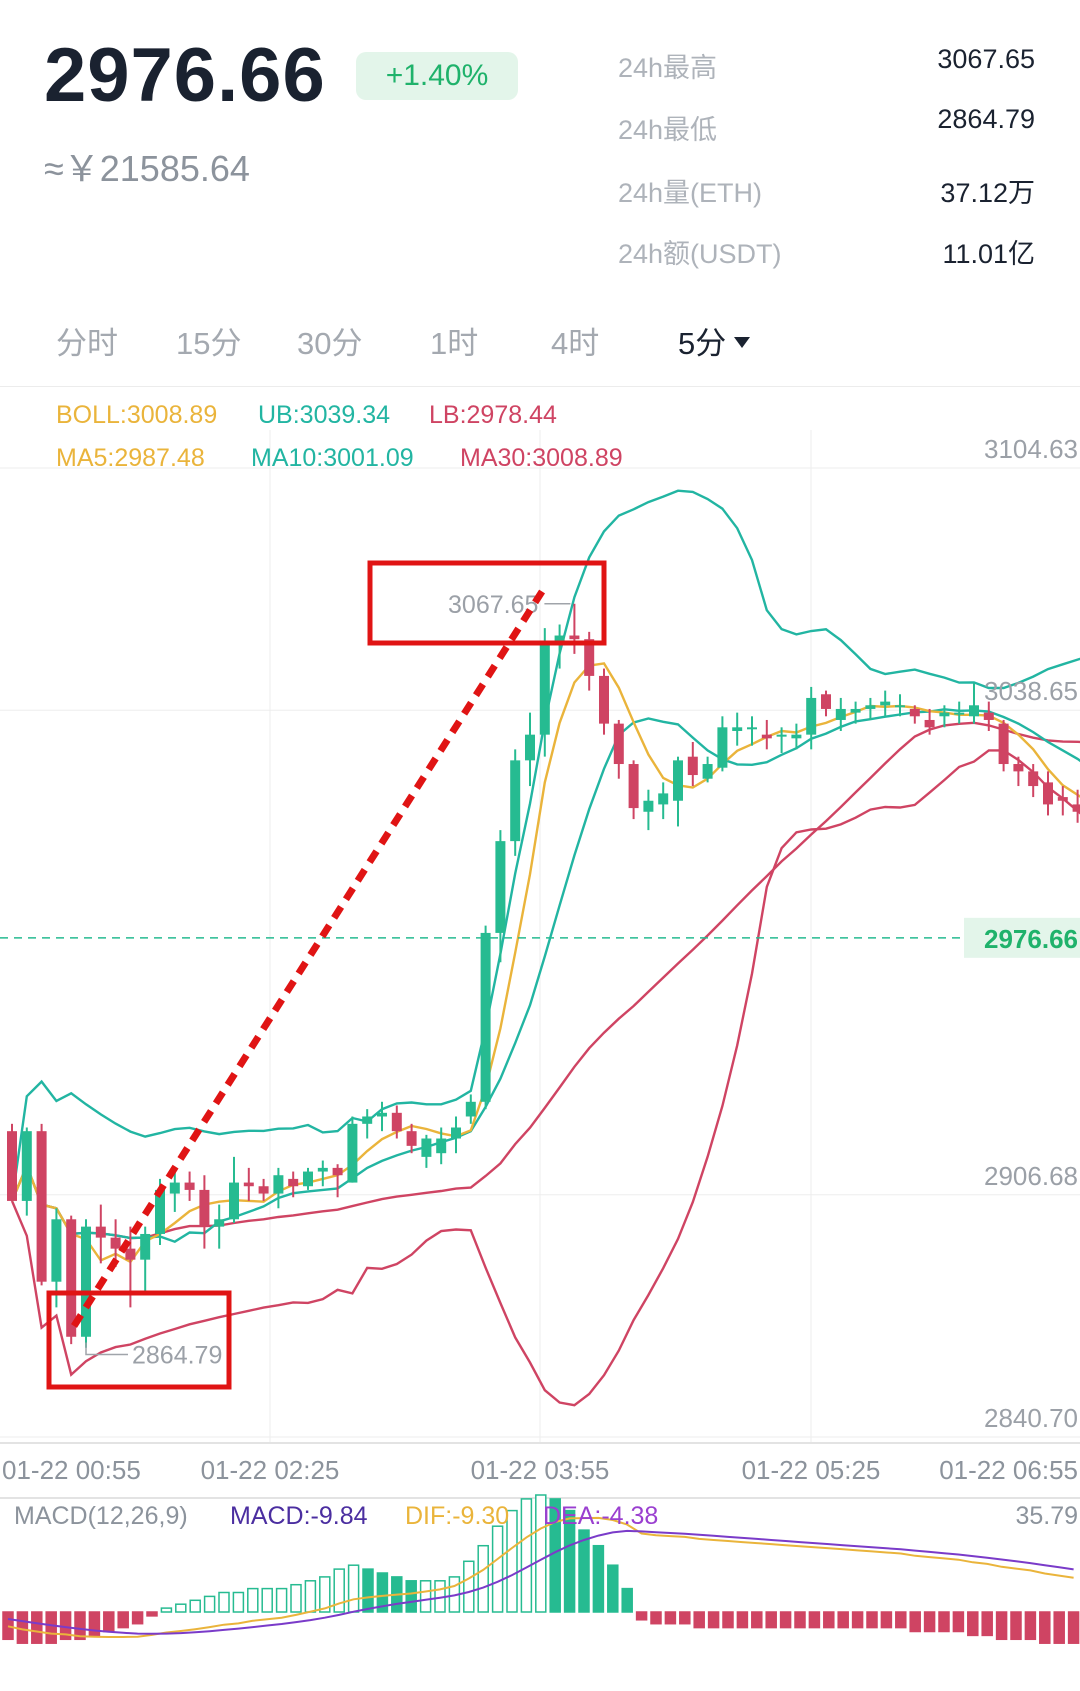  I want to click on low-marker-line, so click(106, 1349).